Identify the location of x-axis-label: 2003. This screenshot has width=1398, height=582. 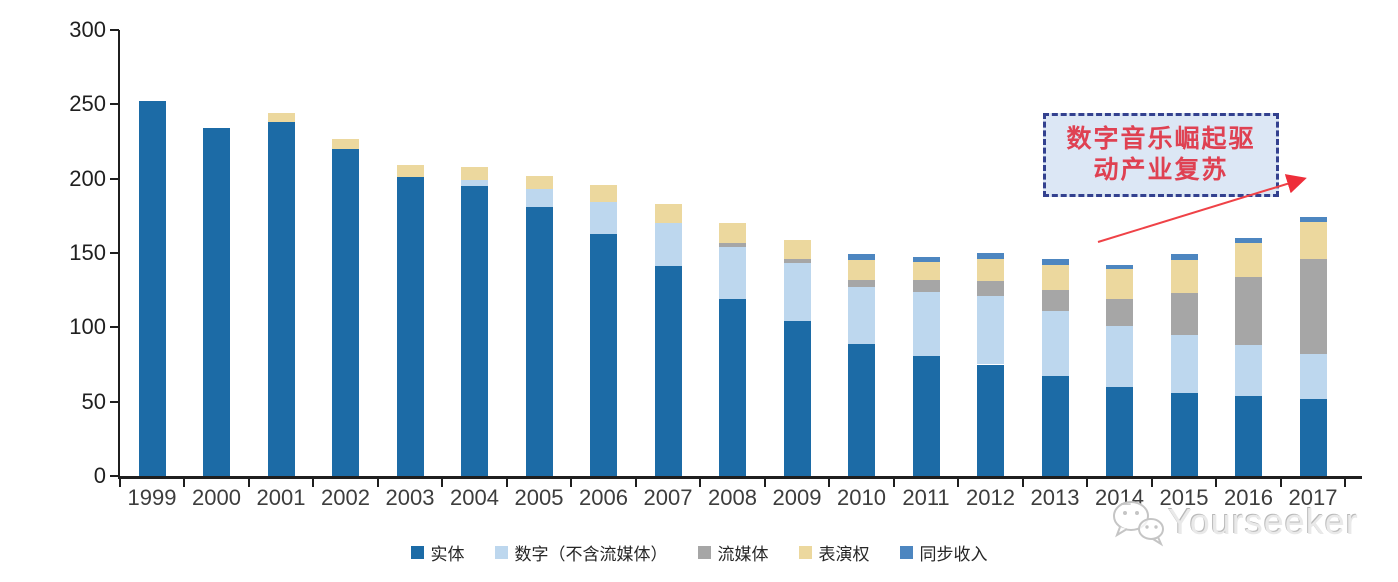
(410, 497).